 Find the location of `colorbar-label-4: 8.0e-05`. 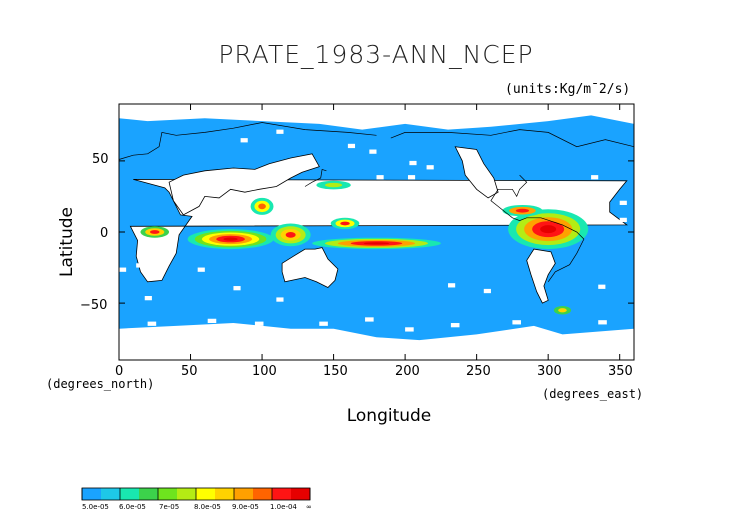

colorbar-label-4: 8.0e-05 is located at coordinates (207, 507).